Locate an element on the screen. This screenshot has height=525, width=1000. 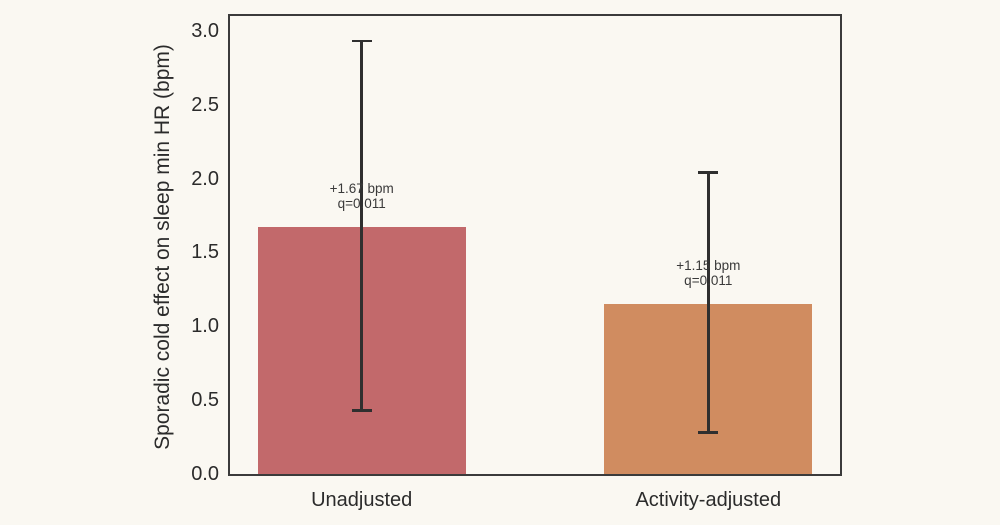
y-tick-label: 0.0 is located at coordinates (205, 474).